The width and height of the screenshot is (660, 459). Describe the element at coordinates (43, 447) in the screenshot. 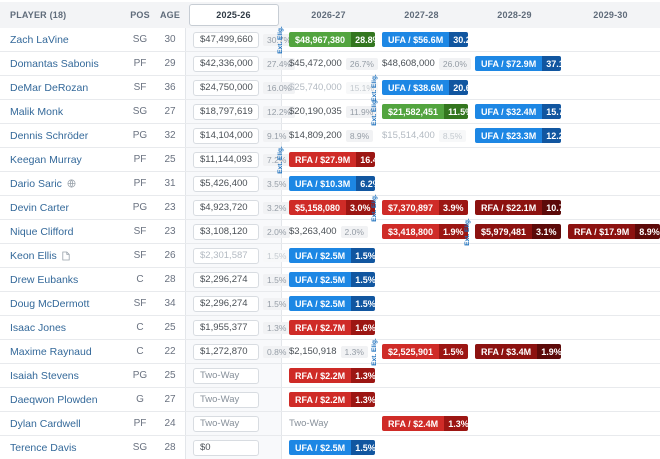

I see `player-link: Terence Davis` at that location.